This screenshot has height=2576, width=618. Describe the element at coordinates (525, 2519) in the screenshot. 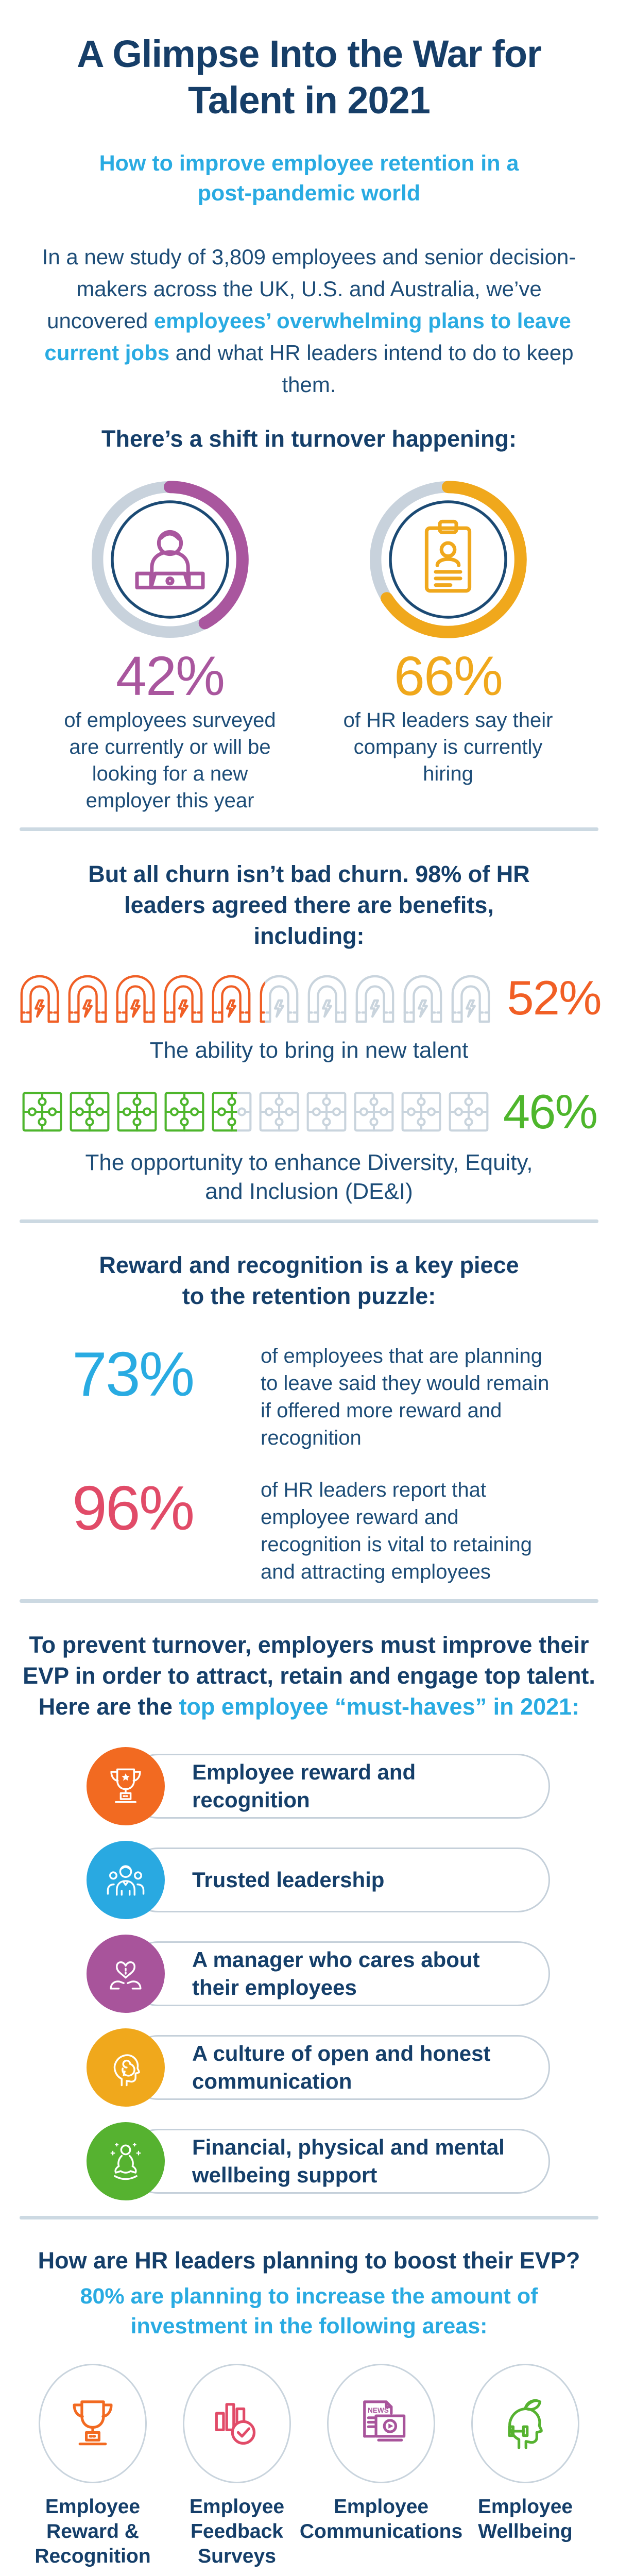

I see `area-label: Employee Wellbeing` at that location.